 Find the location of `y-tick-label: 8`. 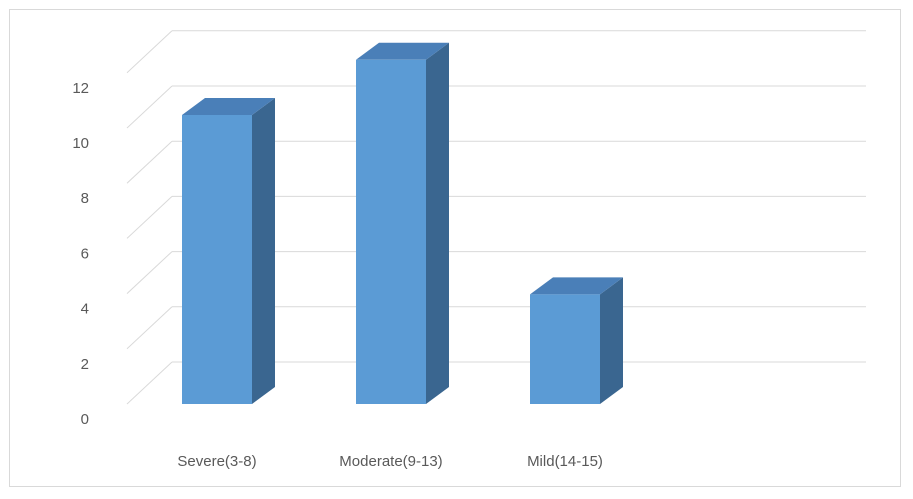

y-tick-label: 8 is located at coordinates (85, 198).